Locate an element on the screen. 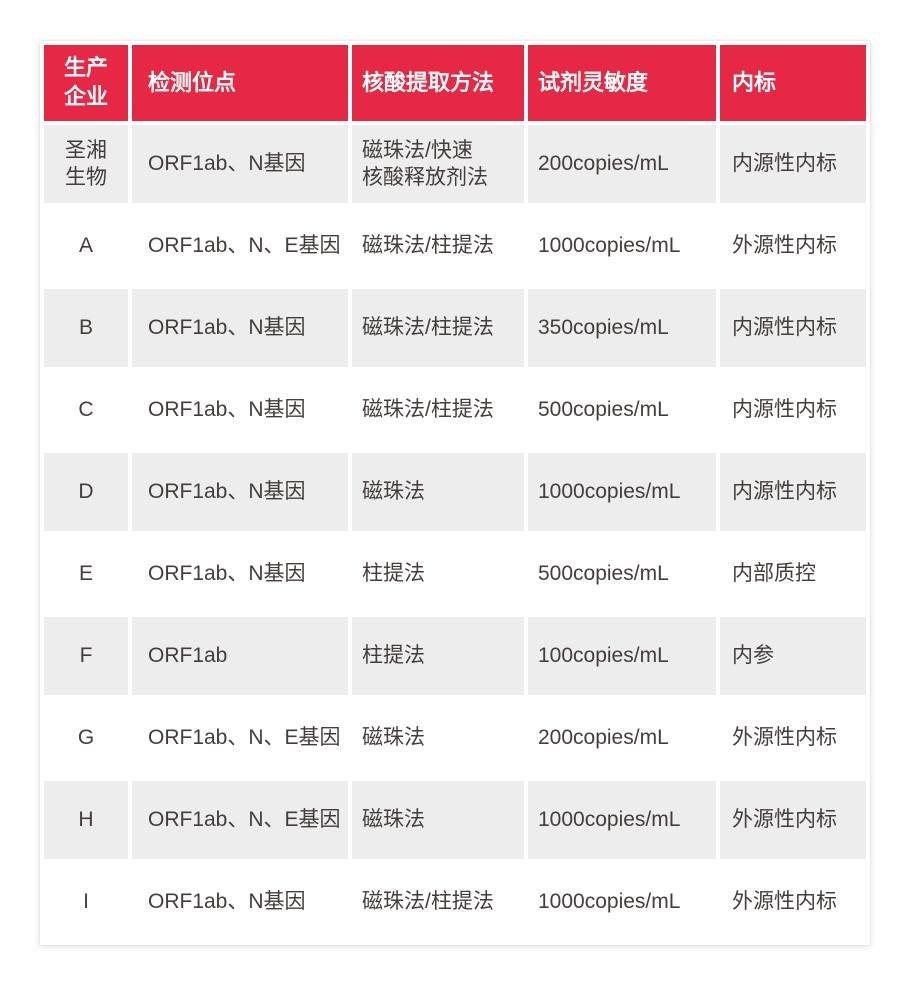 This screenshot has width=900, height=990. manufacturer-cell: D is located at coordinates (86, 492).